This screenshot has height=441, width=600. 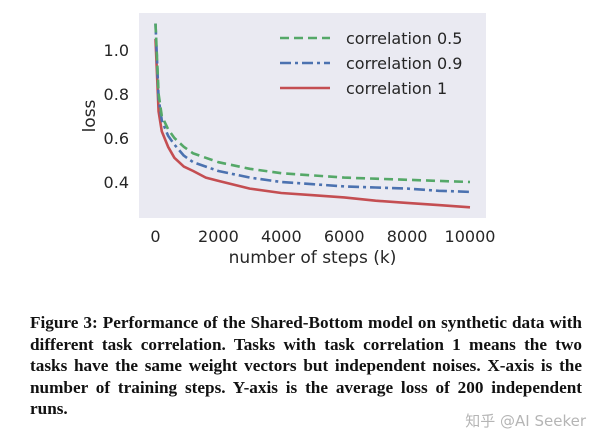 I want to click on x-tick-label: 4000, so click(x=281, y=236).